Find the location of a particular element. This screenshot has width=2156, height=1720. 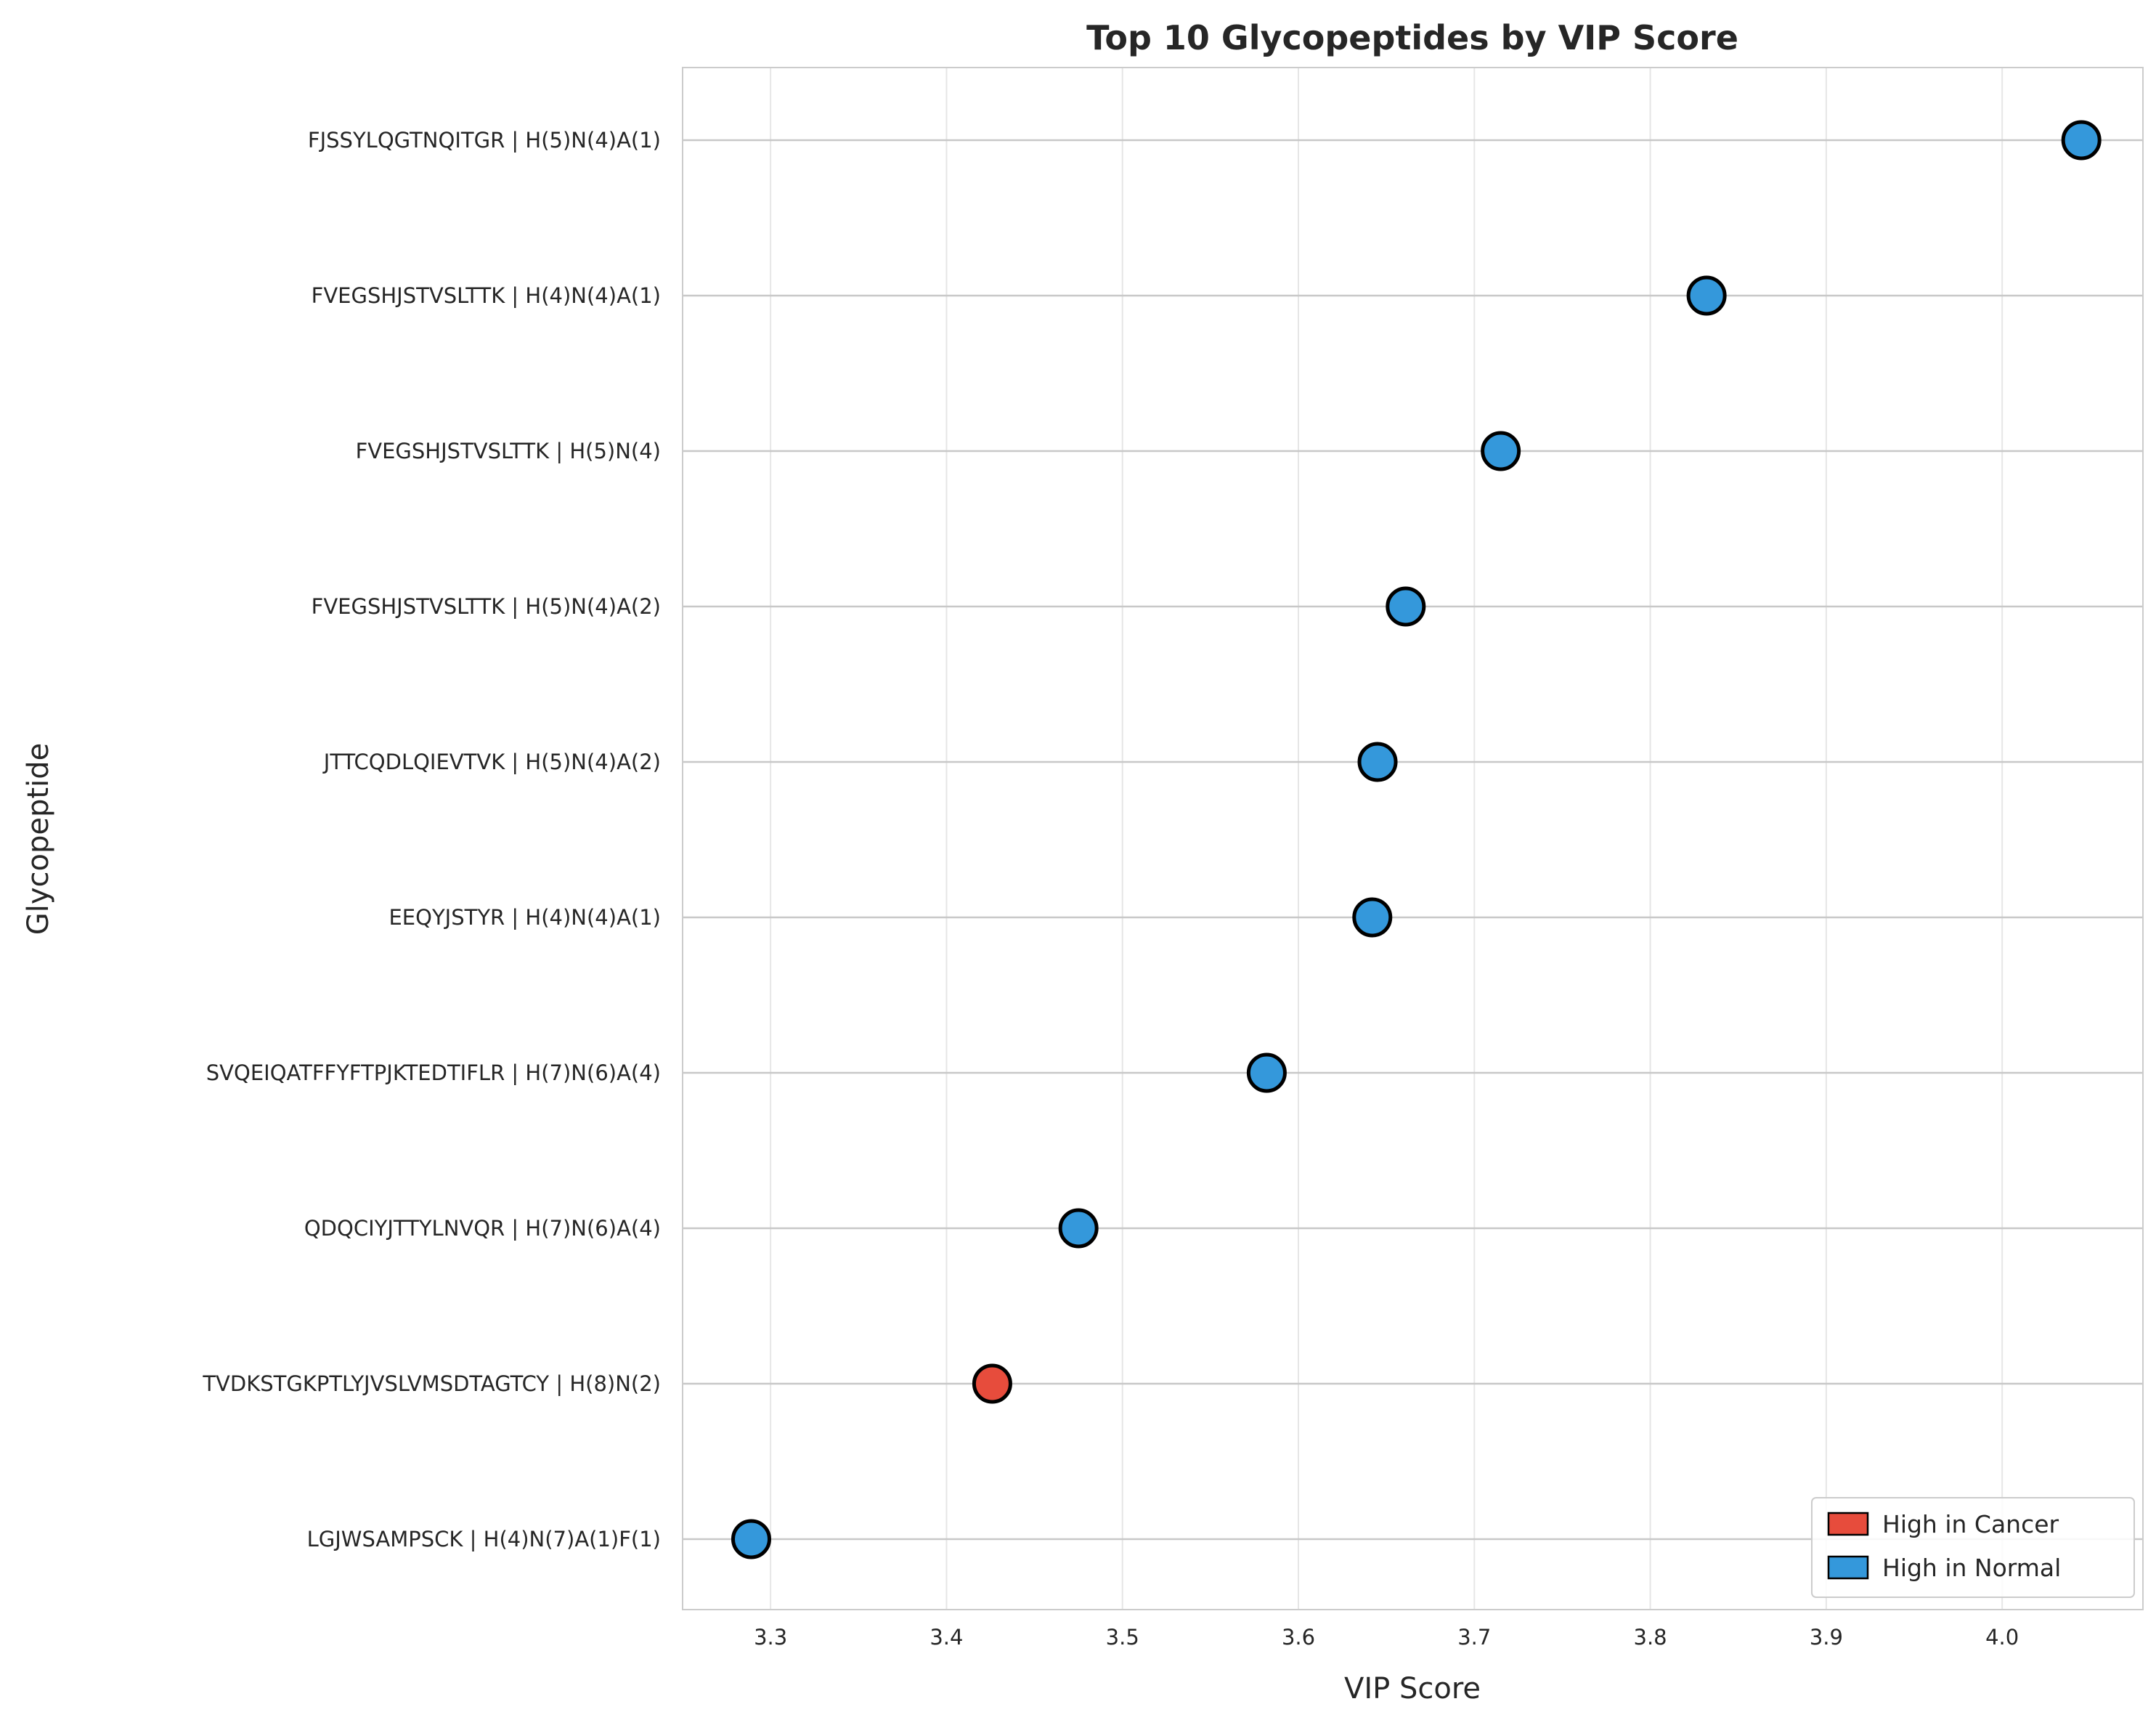

x-tick-label: 3.7 is located at coordinates (1474, 1638).